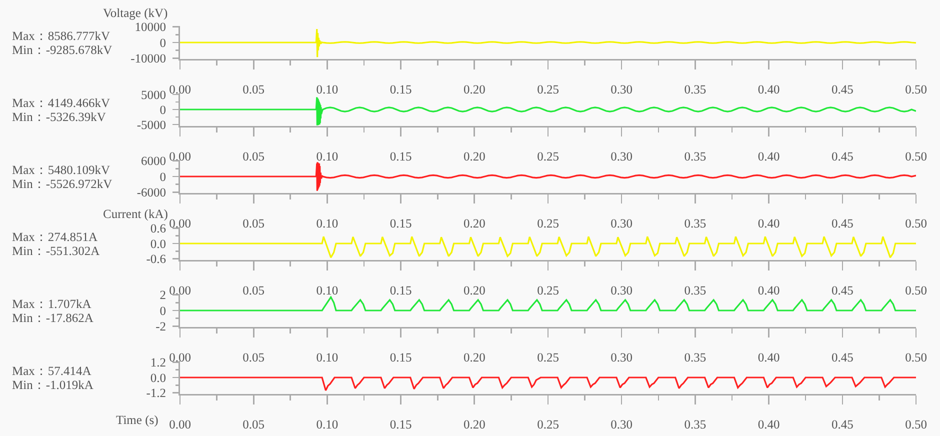 The height and width of the screenshot is (436, 940). What do you see at coordinates (52, 371) in the screenshot?
I see `text: Max：57.414A` at bounding box center [52, 371].